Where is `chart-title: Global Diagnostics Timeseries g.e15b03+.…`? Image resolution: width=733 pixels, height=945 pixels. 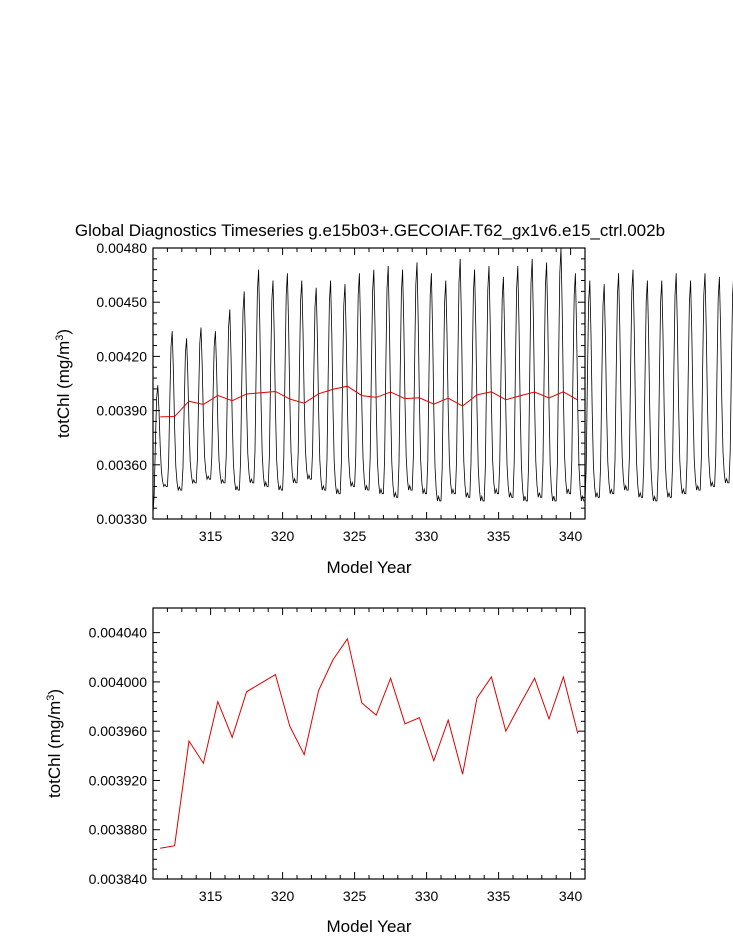 chart-title: Global Diagnostics Timeseries g.e15b03+.… is located at coordinates (370, 230).